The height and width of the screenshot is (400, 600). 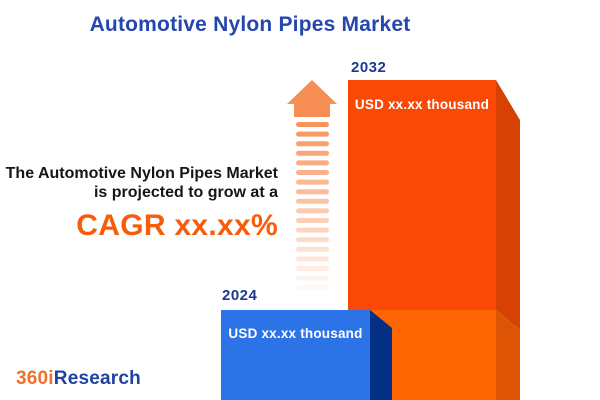 I want to click on page-title: Automotive Nylon Pipes Market, so click(x=250, y=24).